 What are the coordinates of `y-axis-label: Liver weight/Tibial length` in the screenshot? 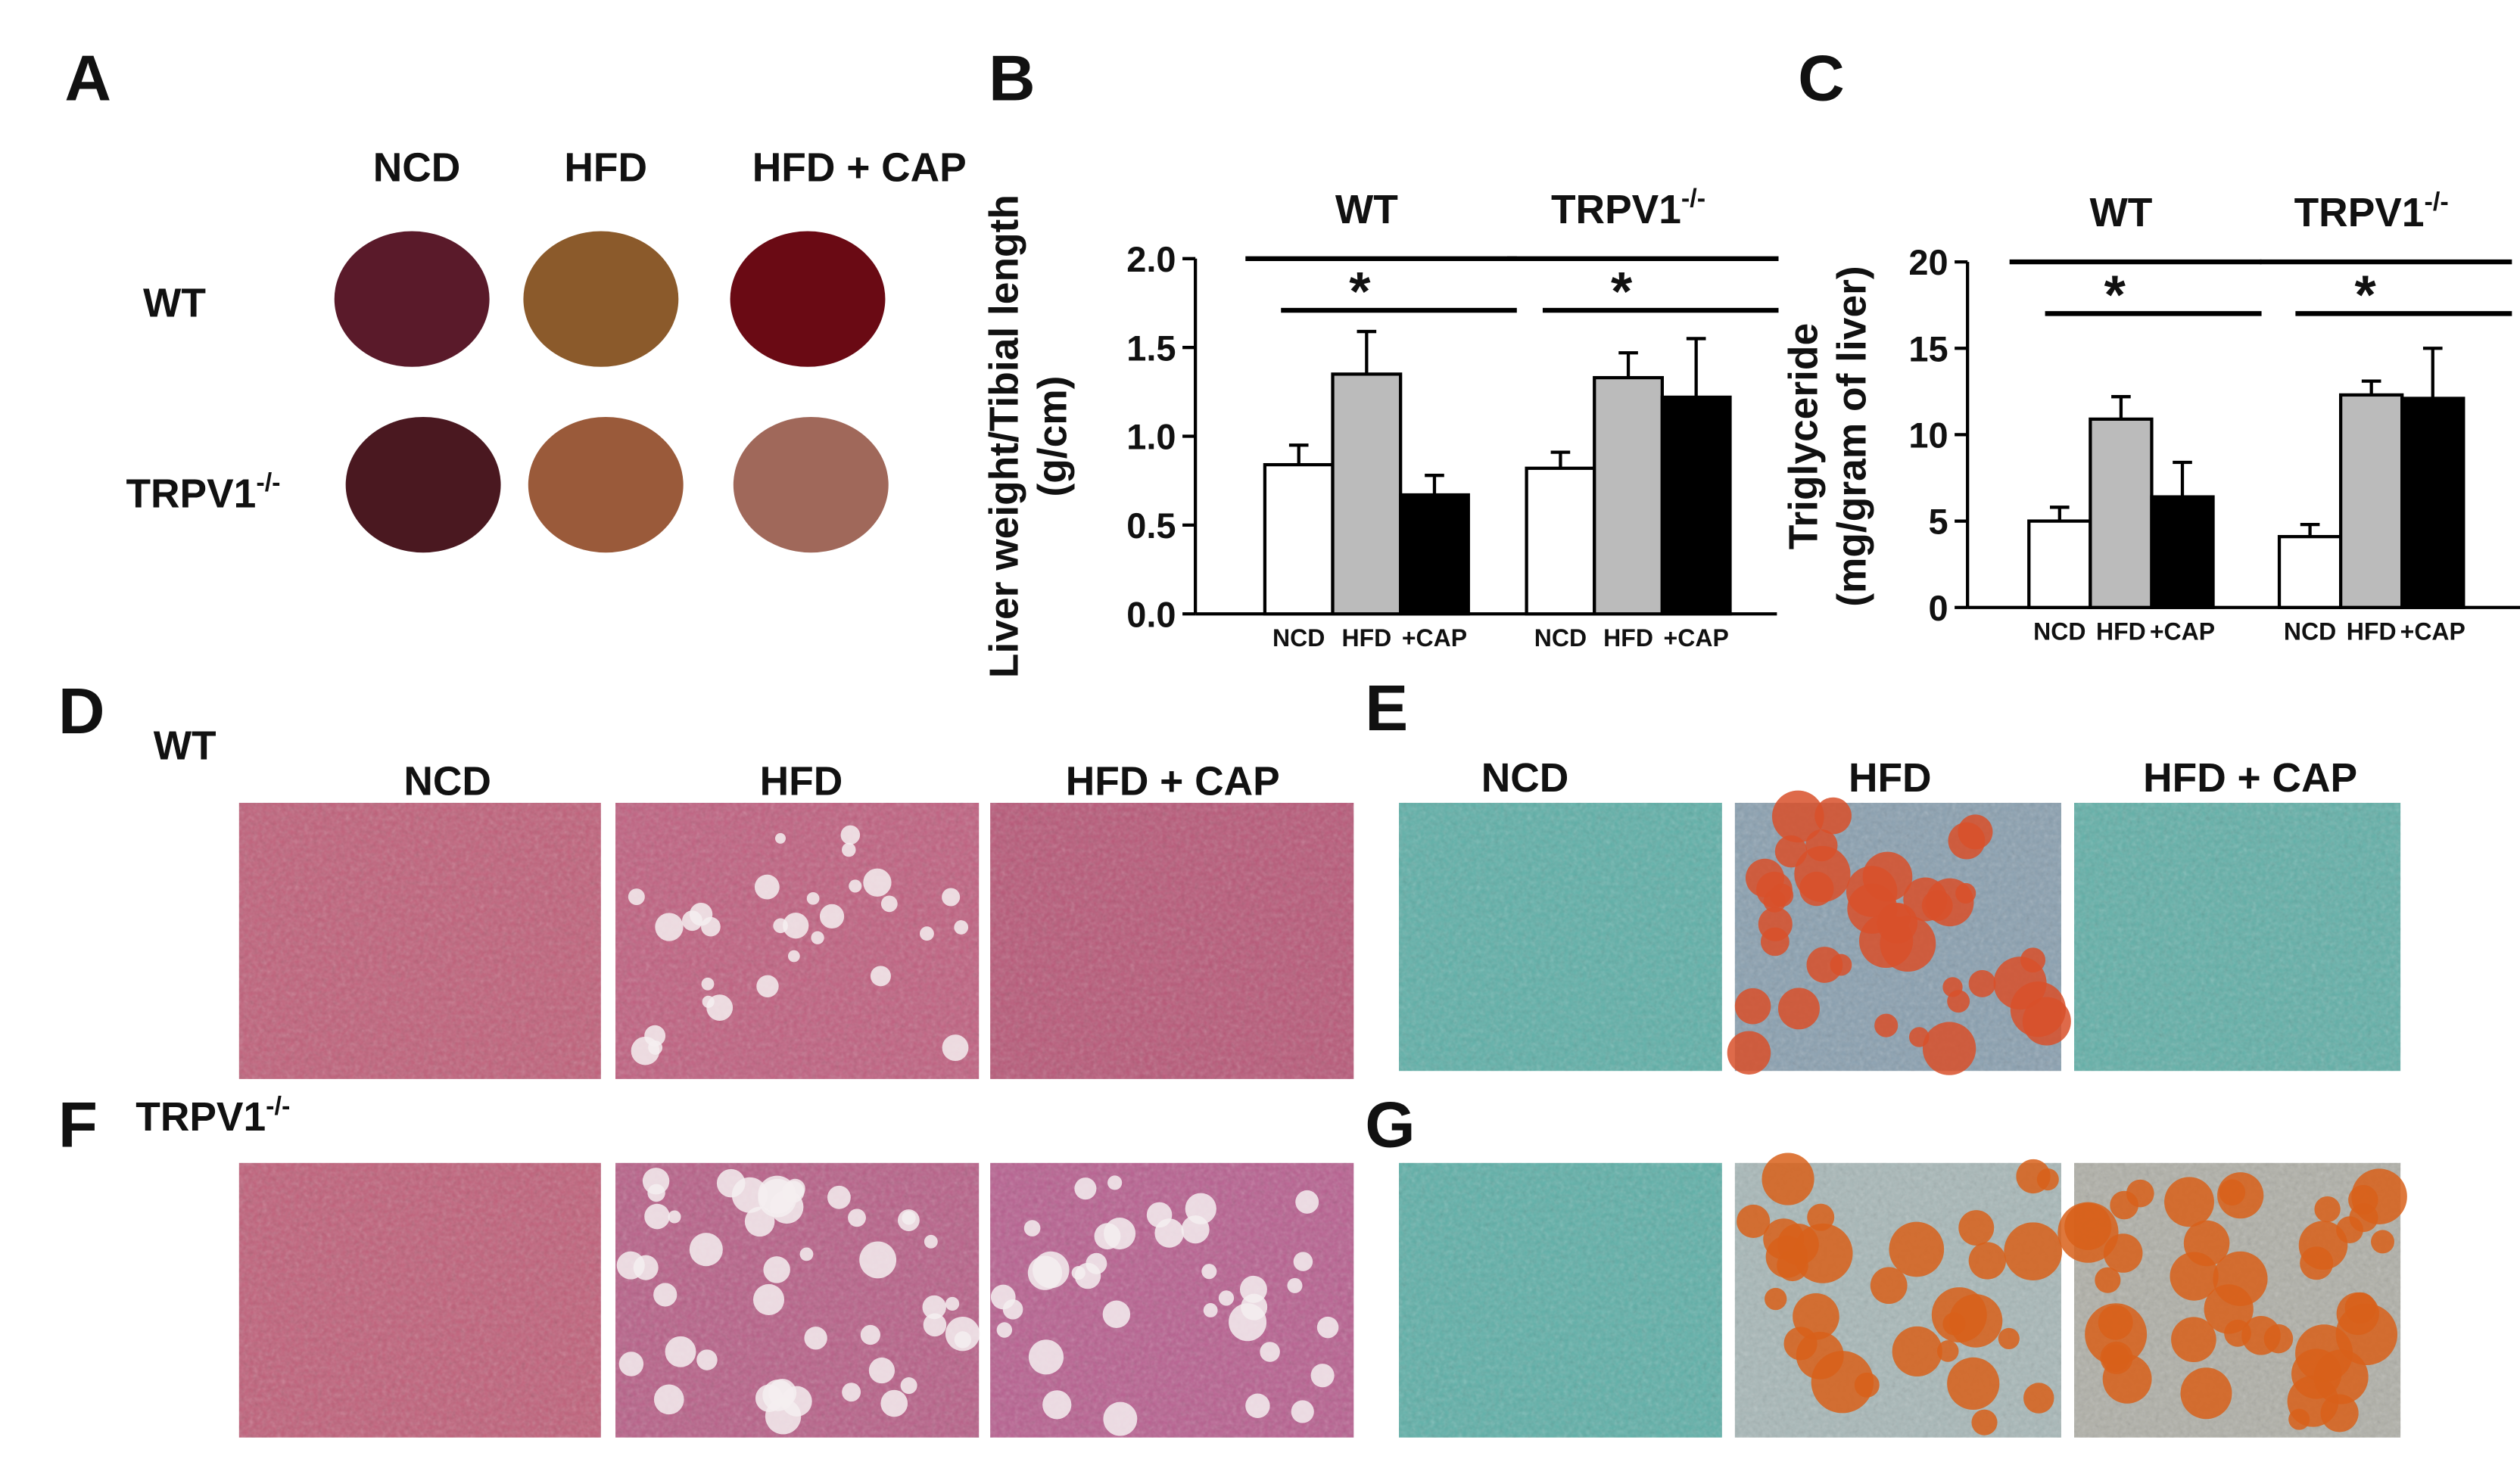 It's located at (1004, 436).